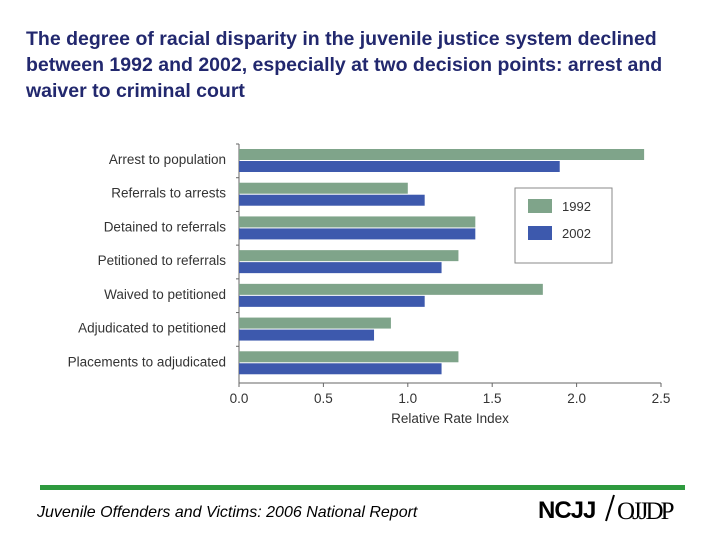 The height and width of the screenshot is (540, 720). What do you see at coordinates (162, 260) in the screenshot?
I see `category-label: Petitioned to referrals` at bounding box center [162, 260].